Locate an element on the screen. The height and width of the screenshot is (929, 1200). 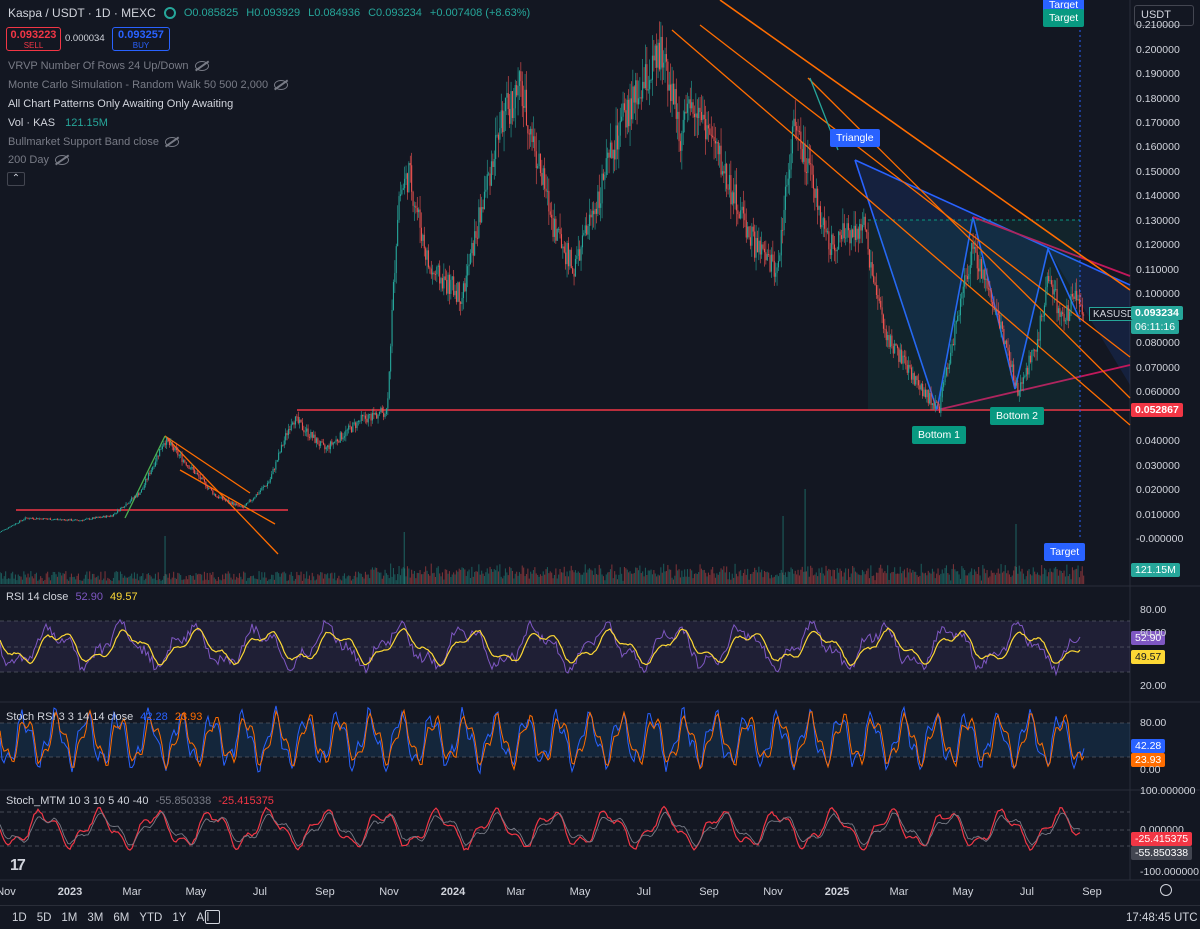
symbol-title: Kaspa / USDT · 1D · MEXC is located at coordinates (82, 13).